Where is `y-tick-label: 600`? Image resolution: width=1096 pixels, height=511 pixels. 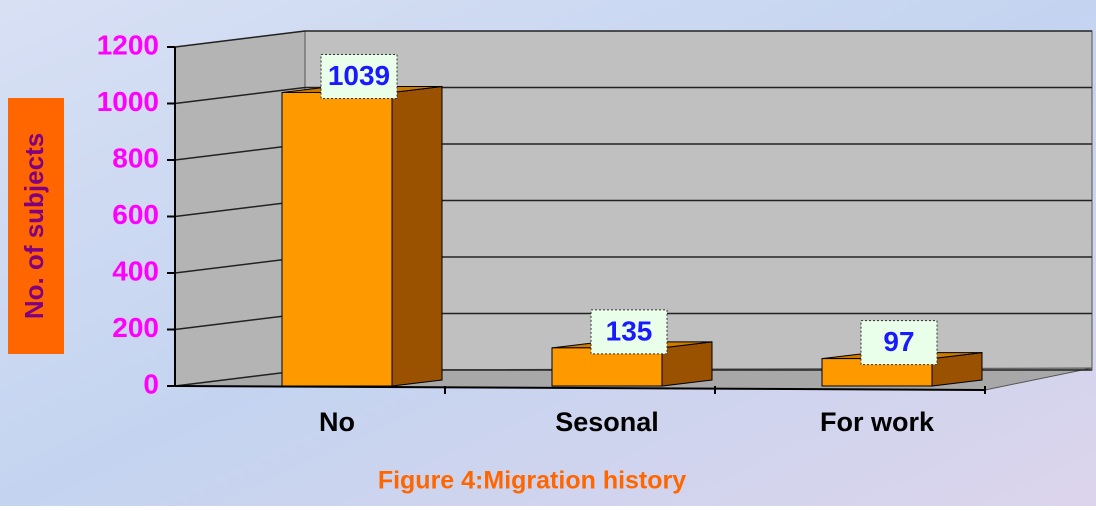 y-tick-label: 600 is located at coordinates (135, 214).